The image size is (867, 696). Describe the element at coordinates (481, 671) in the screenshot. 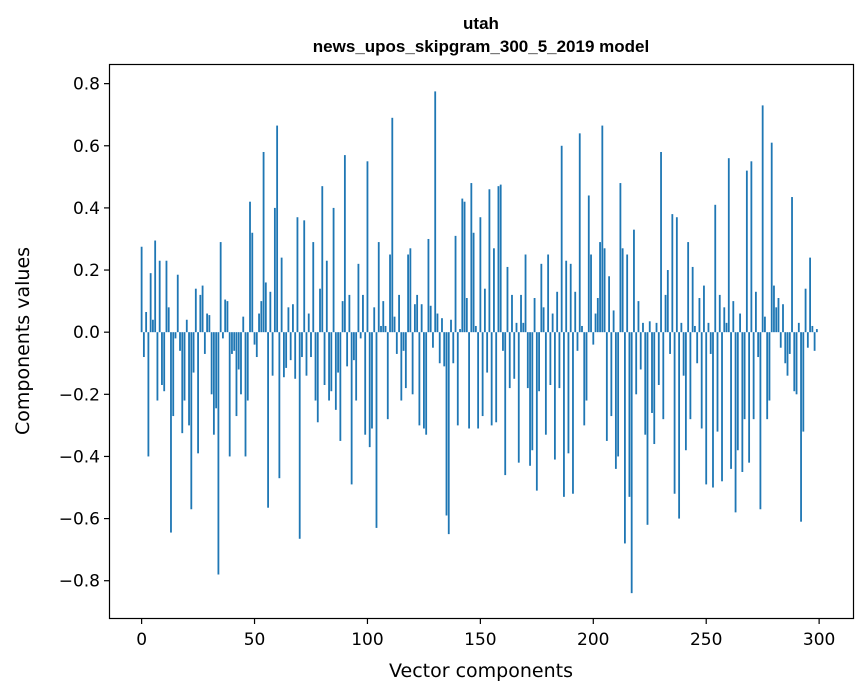

I see `x-axis-label: Vector components` at that location.